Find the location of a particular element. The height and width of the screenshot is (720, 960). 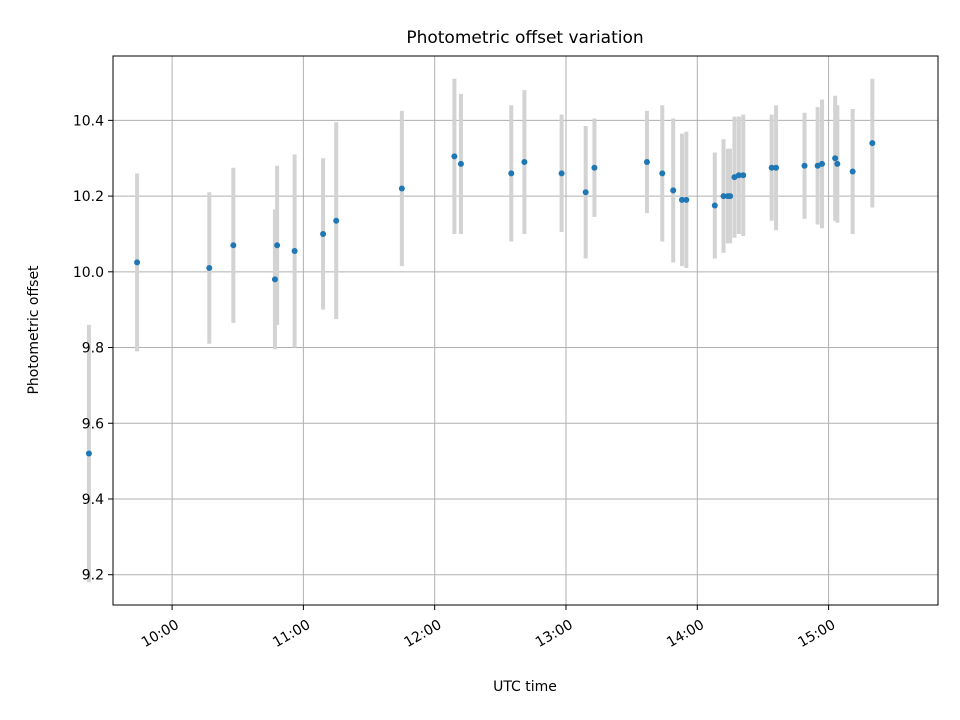

y-tick-label: 9.2 is located at coordinates (93, 576).